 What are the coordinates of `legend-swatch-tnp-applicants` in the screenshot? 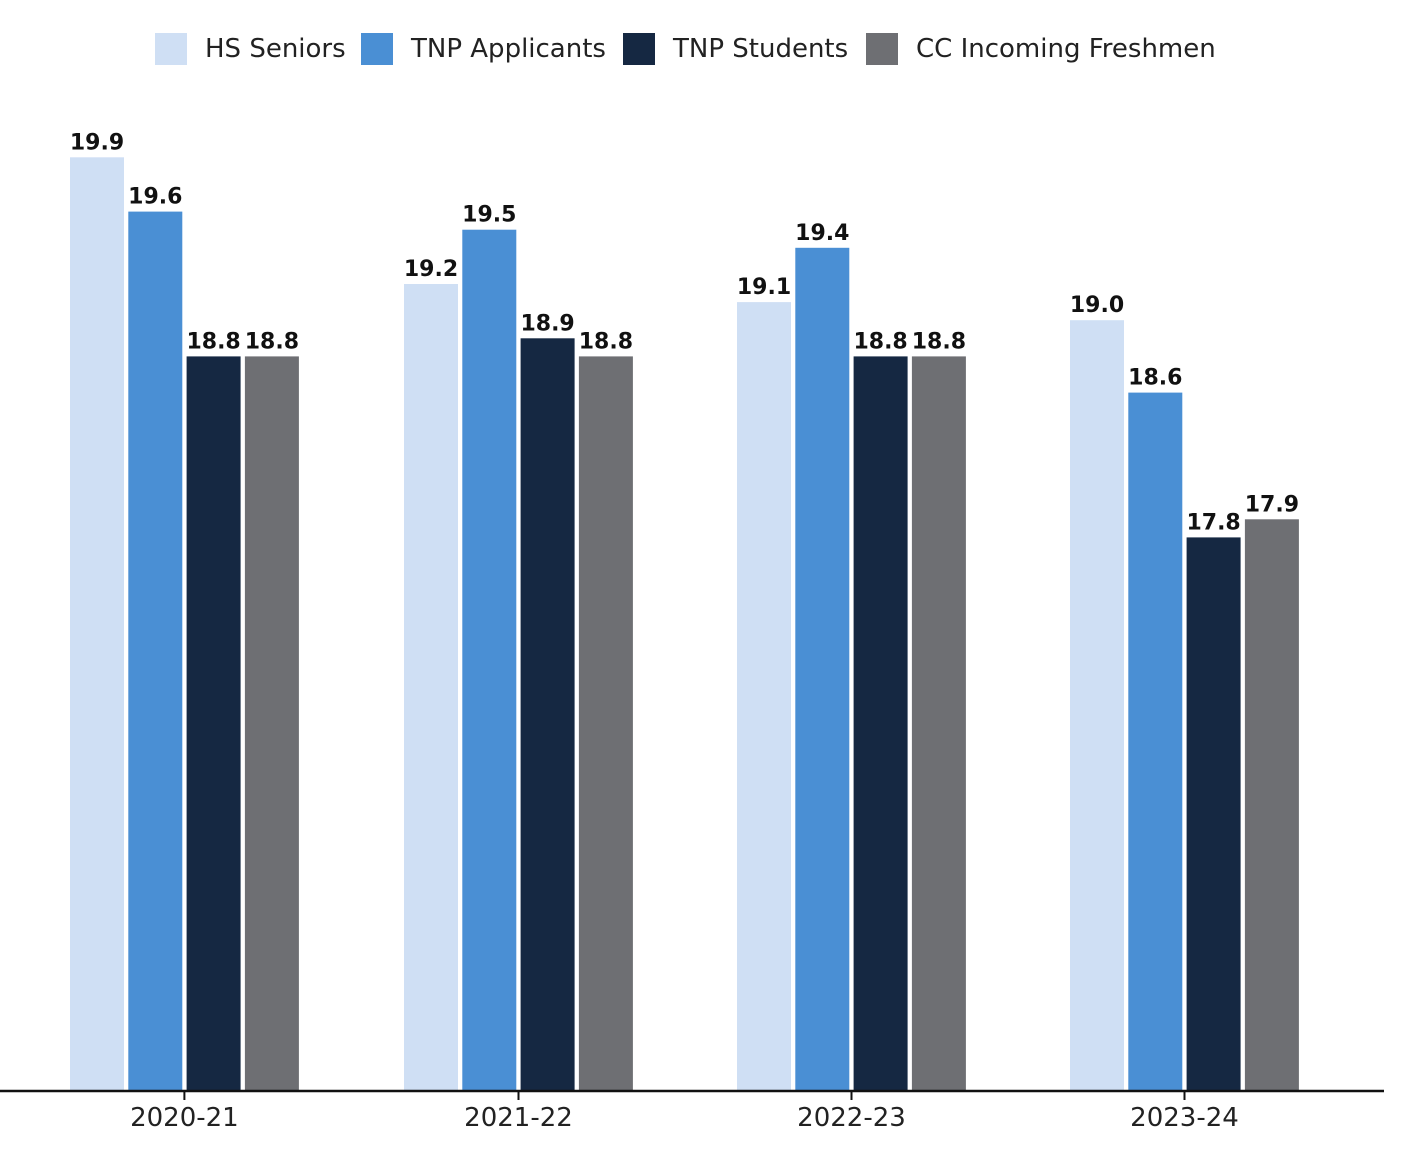 It's located at (377, 49).